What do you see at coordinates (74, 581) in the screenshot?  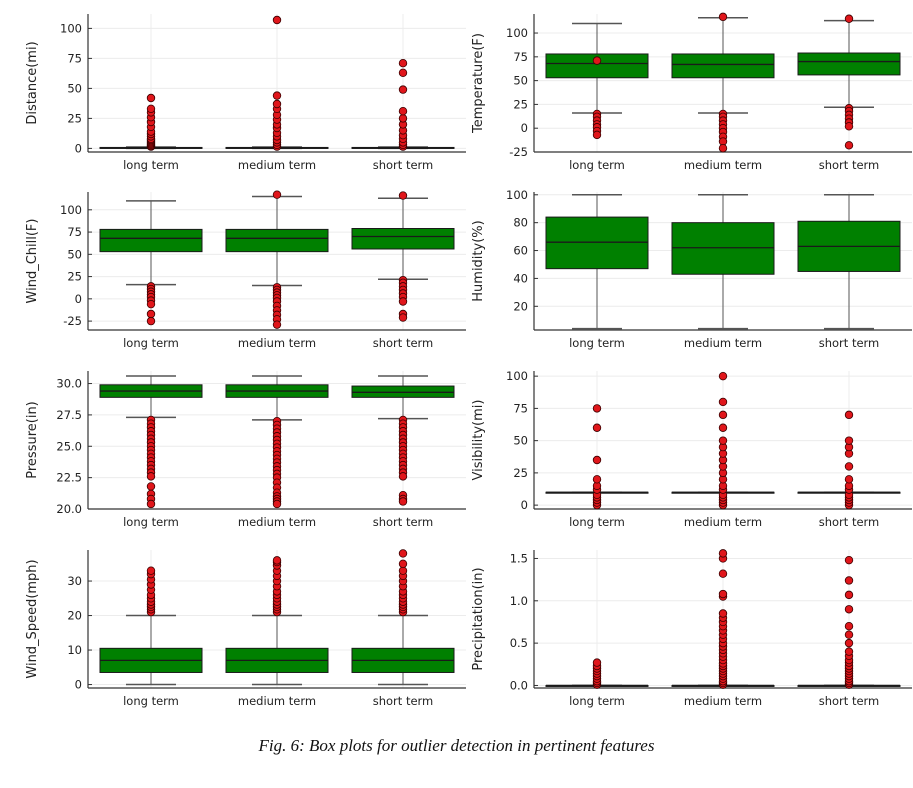 I see `y-tick-label: 30` at bounding box center [74, 581].